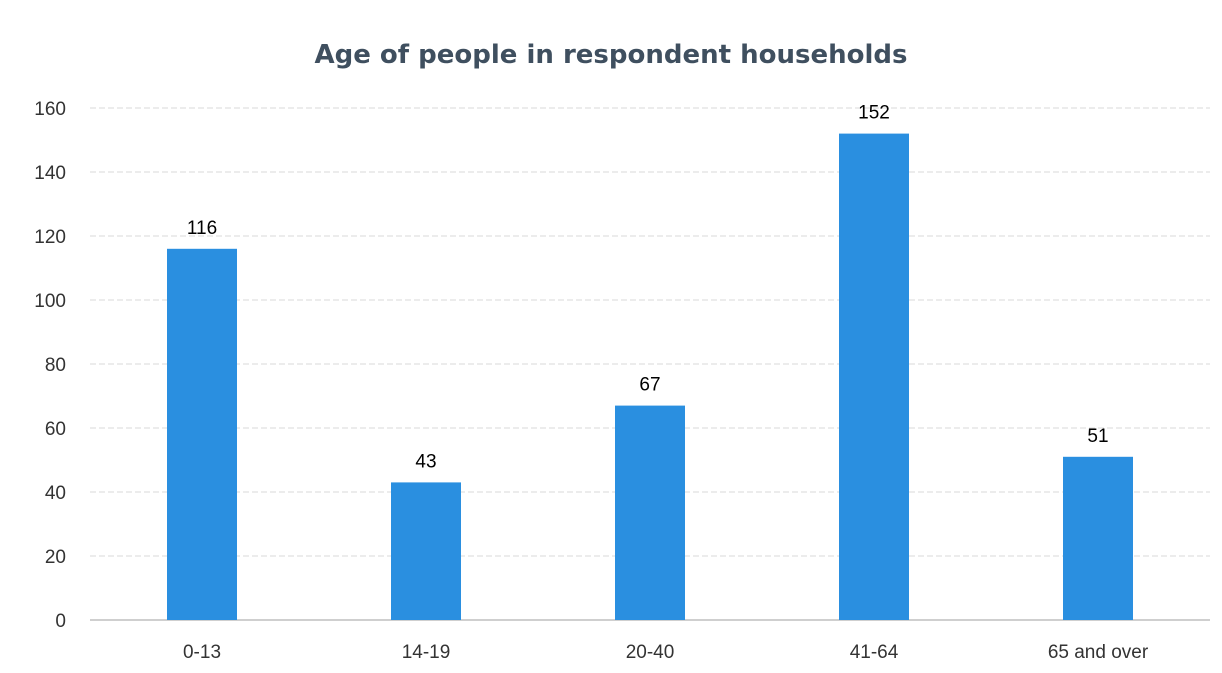  What do you see at coordinates (650, 652) in the screenshot?
I see `x-tick-label: 20-40` at bounding box center [650, 652].